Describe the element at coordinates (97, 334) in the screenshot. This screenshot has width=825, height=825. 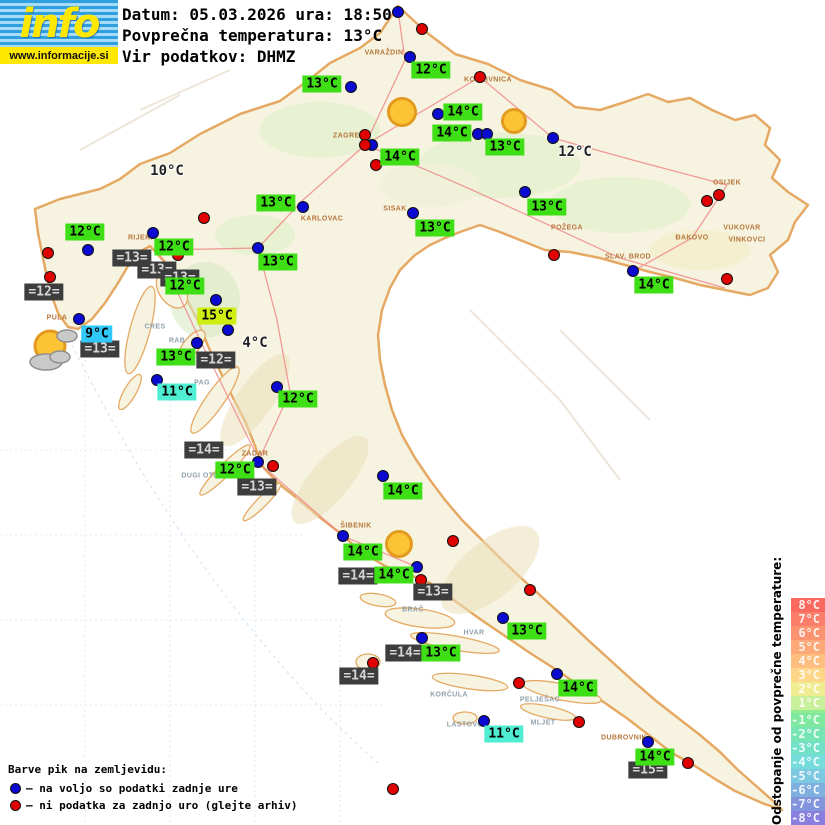
I see `temp-label: 9°C` at that location.